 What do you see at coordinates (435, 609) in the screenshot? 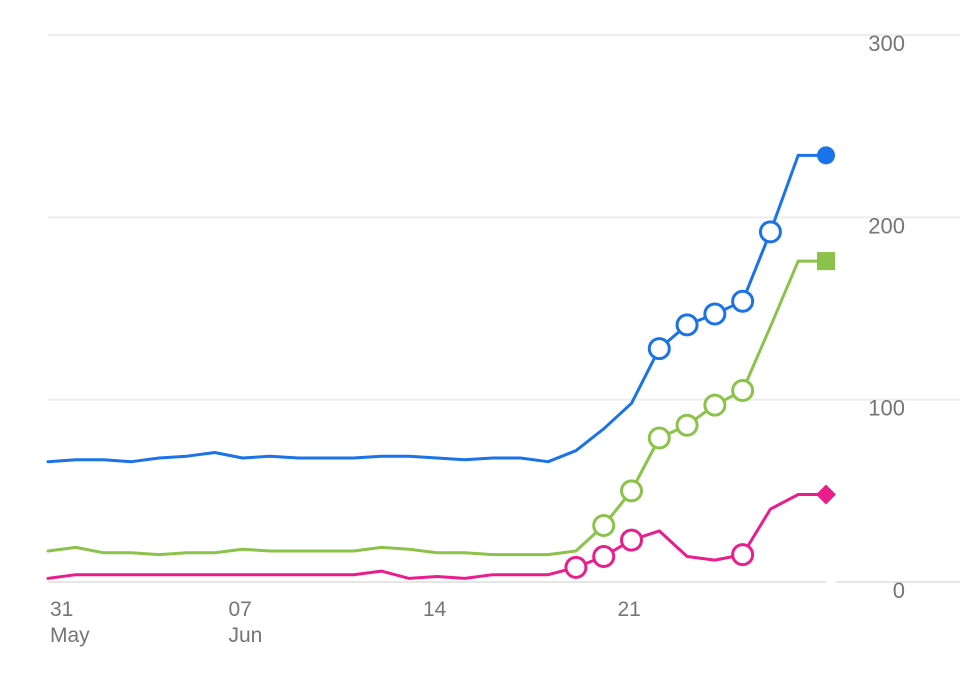
I see `x-tick-label-14: 14` at bounding box center [435, 609].